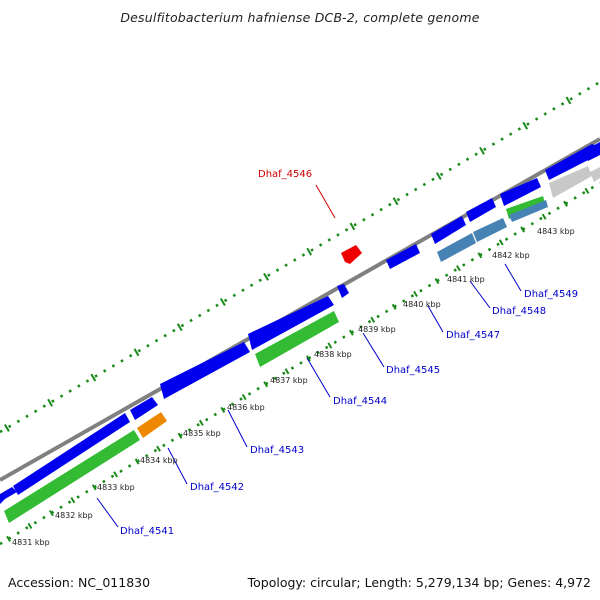 This screenshot has width=600, height=600. I want to click on scale-label: 4839 kbp, so click(377, 329).